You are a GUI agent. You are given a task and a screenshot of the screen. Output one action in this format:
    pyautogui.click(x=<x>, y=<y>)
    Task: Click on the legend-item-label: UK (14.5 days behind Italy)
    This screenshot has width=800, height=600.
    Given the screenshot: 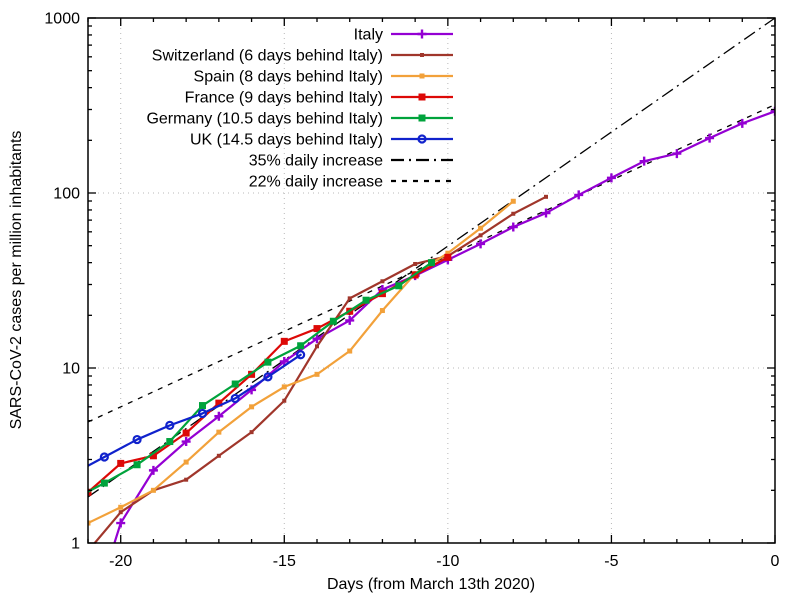 What is the action you would take?
    pyautogui.click(x=286, y=140)
    